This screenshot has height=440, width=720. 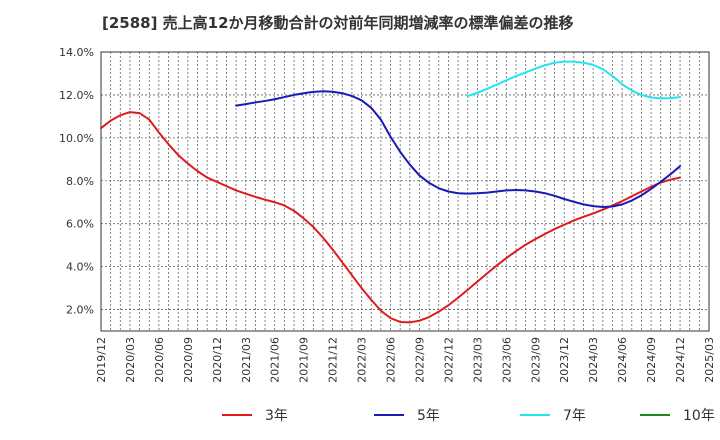 I want to click on x-tick-label: 2020/12, so click(x=217, y=360).